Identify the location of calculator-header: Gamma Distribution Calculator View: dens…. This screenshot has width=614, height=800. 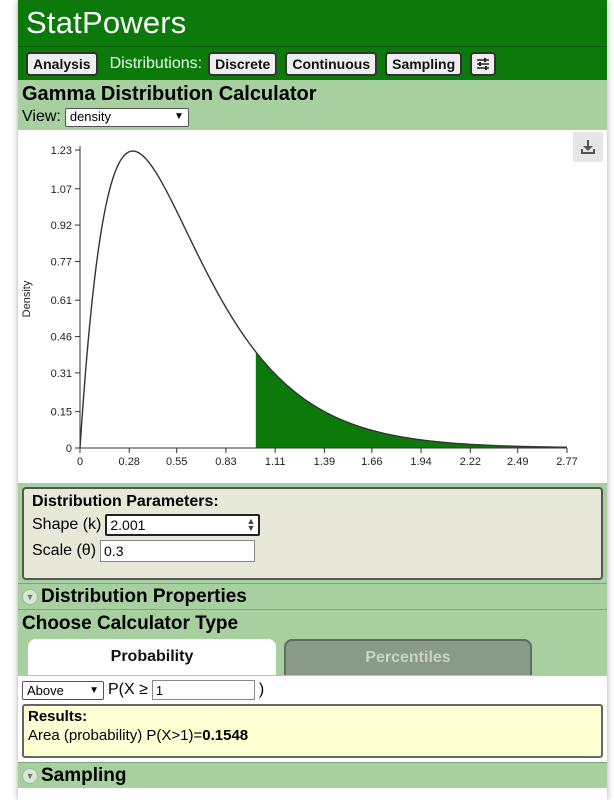
(312, 105).